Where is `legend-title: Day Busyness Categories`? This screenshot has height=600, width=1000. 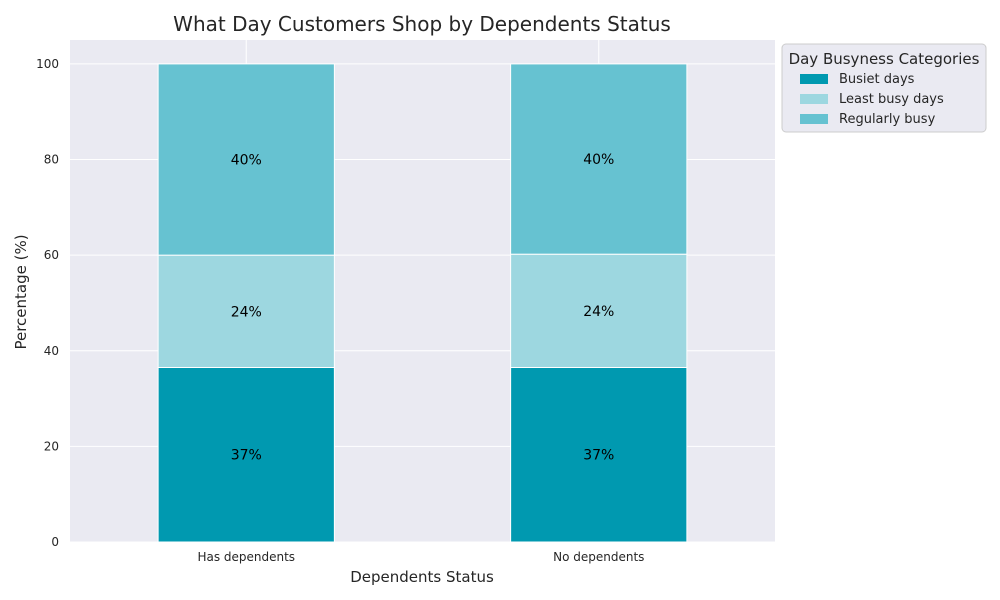
legend-title: Day Busyness Categories is located at coordinates (884, 59).